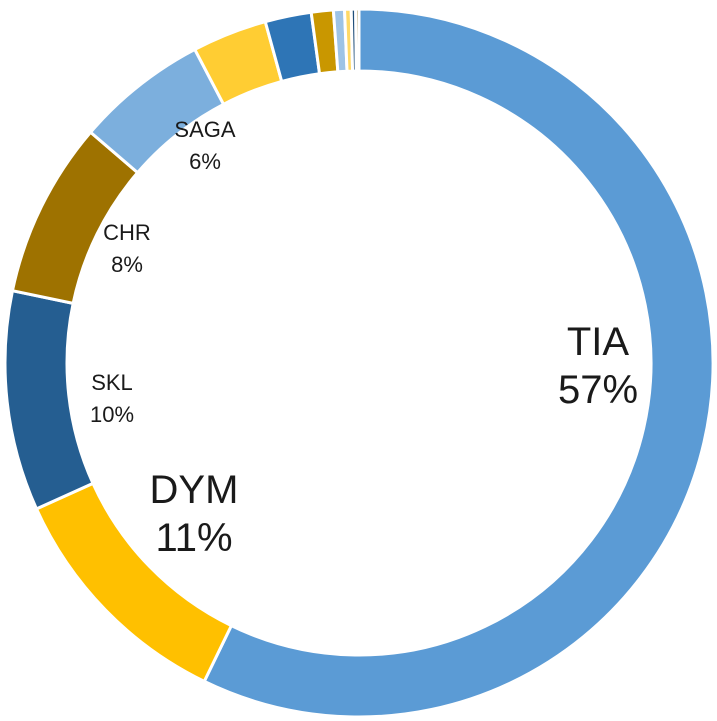 This screenshot has width=717, height=721. I want to click on label-dym-name: DYM, so click(194, 490).